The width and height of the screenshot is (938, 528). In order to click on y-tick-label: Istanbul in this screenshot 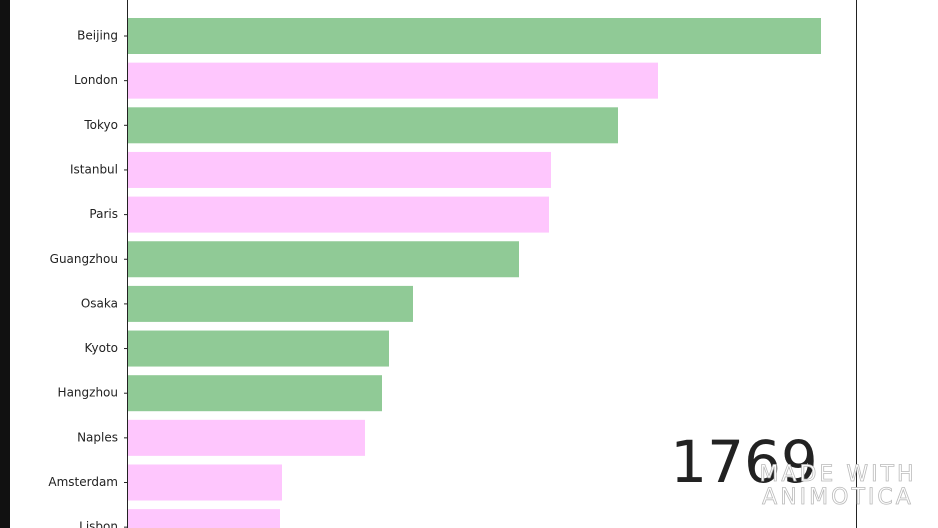, I will do `click(94, 169)`.